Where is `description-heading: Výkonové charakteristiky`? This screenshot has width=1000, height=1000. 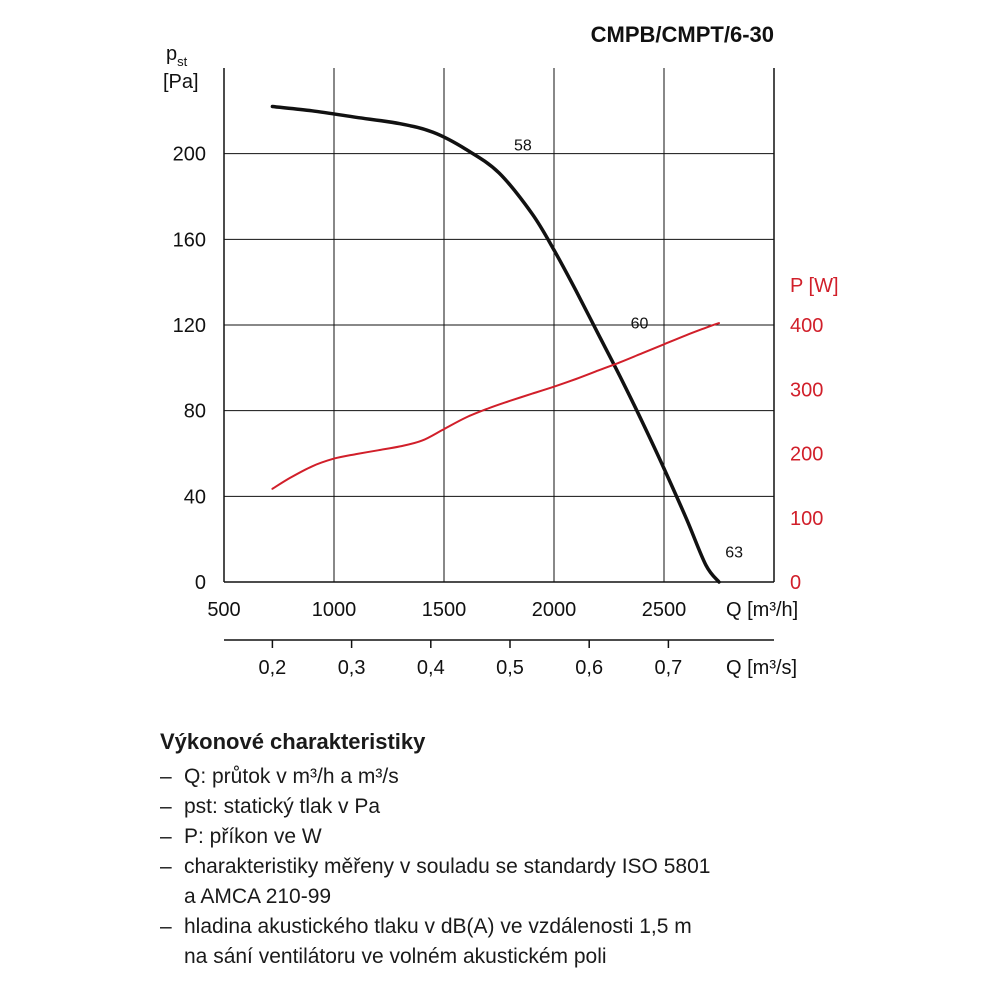
description-heading: Výkonové charakteristiky is located at coordinates (293, 741).